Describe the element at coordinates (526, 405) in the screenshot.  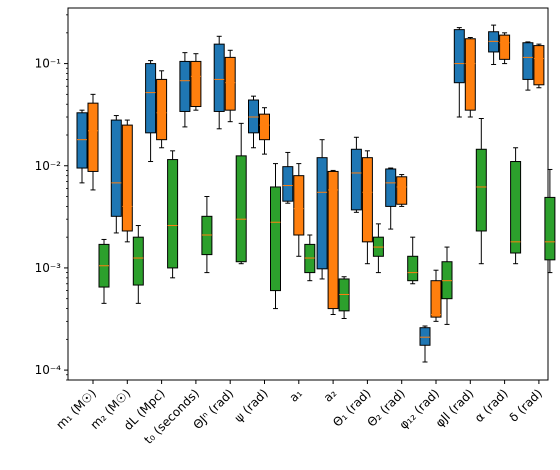
I see `x-category-label: δ (rad)` at that location.